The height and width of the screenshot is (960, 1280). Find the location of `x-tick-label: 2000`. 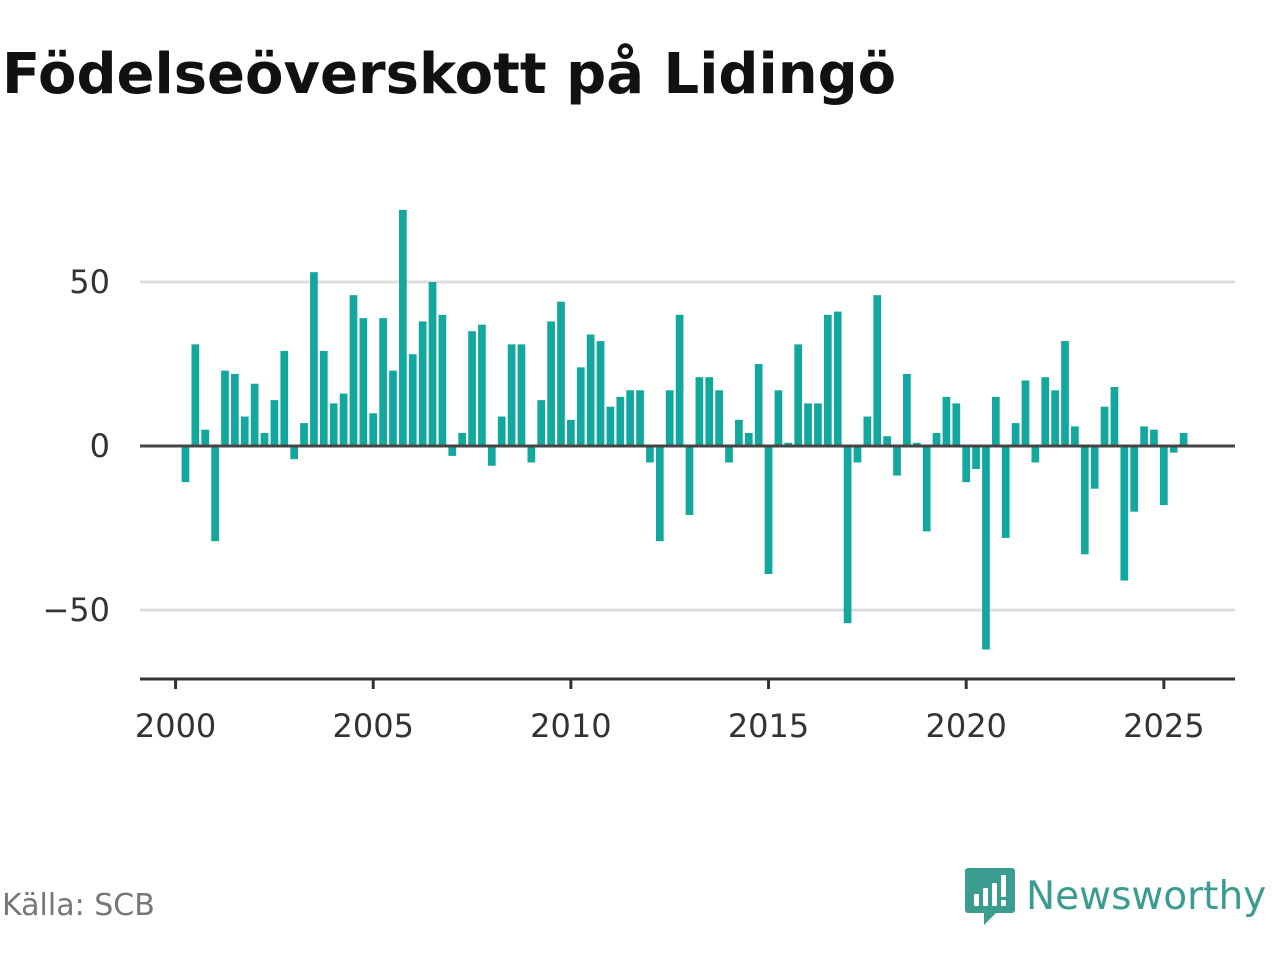

x-tick-label: 2000 is located at coordinates (175, 726).